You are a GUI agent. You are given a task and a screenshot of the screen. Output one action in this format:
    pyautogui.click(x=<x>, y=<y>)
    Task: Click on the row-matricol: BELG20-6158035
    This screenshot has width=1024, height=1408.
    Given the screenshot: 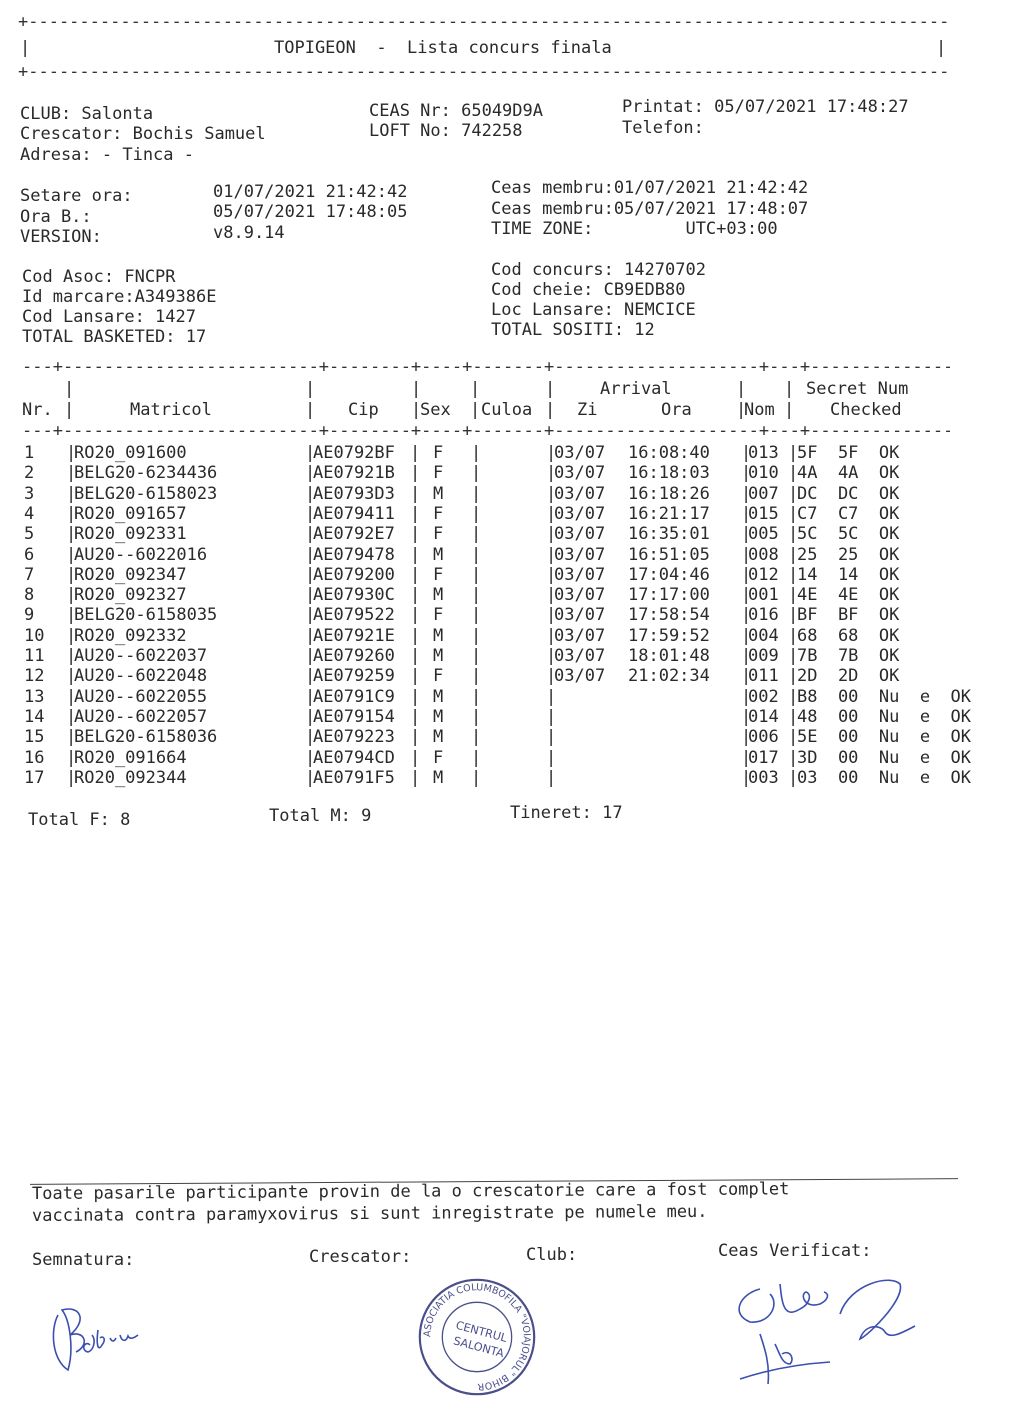 What is the action you would take?
    pyautogui.click(x=146, y=615)
    